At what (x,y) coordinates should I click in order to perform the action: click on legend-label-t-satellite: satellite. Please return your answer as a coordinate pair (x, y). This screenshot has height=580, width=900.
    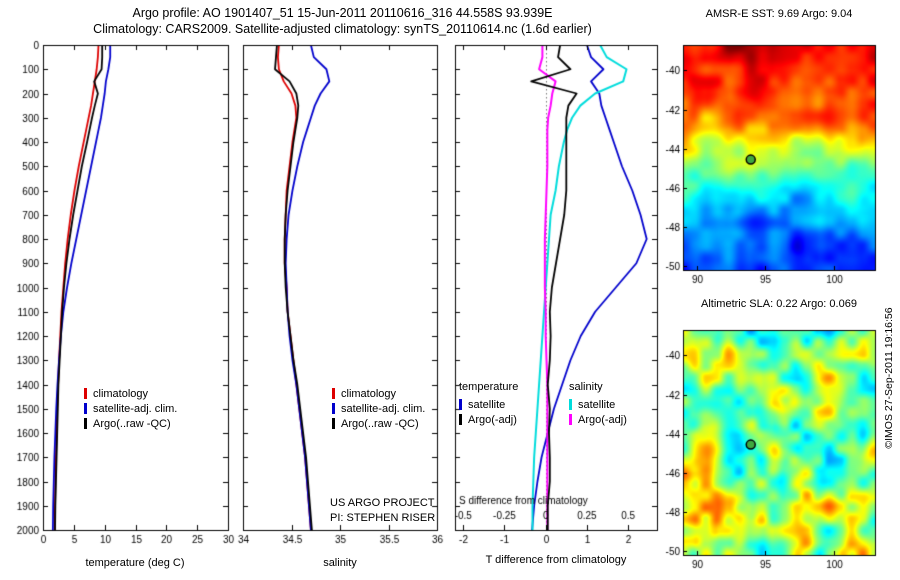
    Looking at the image, I should click on (487, 404).